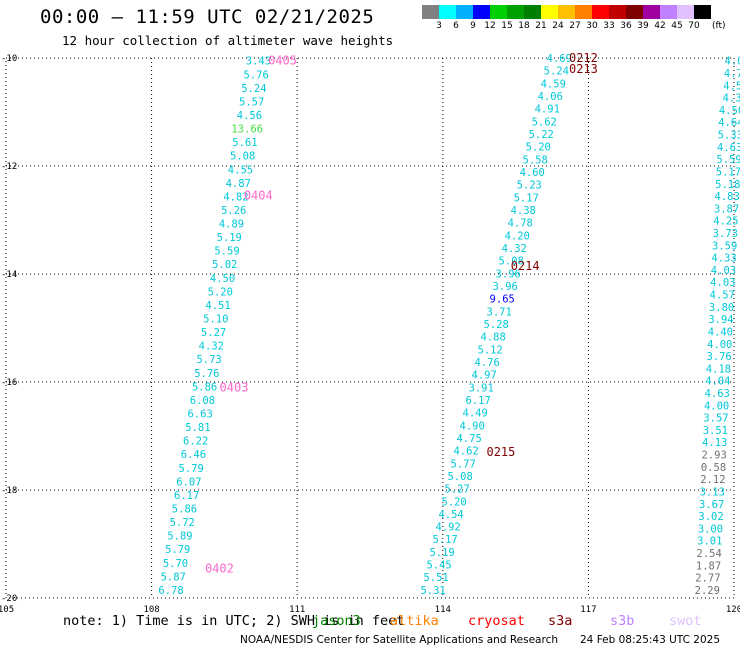 Image resolution: width=740 pixels, height=650 pixels. What do you see at coordinates (720, 320) in the screenshot?
I see `swh-value-label: 3.94` at bounding box center [720, 320].